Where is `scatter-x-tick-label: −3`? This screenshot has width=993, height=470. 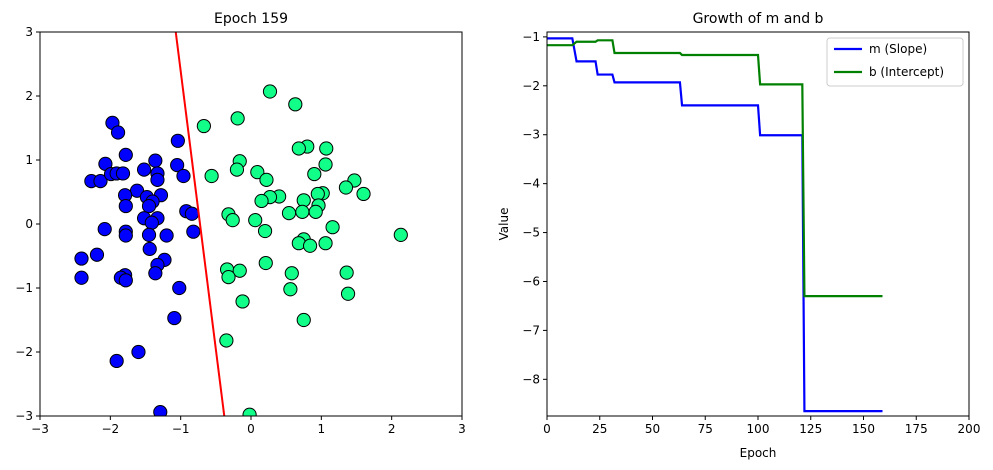
scatter-x-tick-label: −3 is located at coordinates (40, 429).